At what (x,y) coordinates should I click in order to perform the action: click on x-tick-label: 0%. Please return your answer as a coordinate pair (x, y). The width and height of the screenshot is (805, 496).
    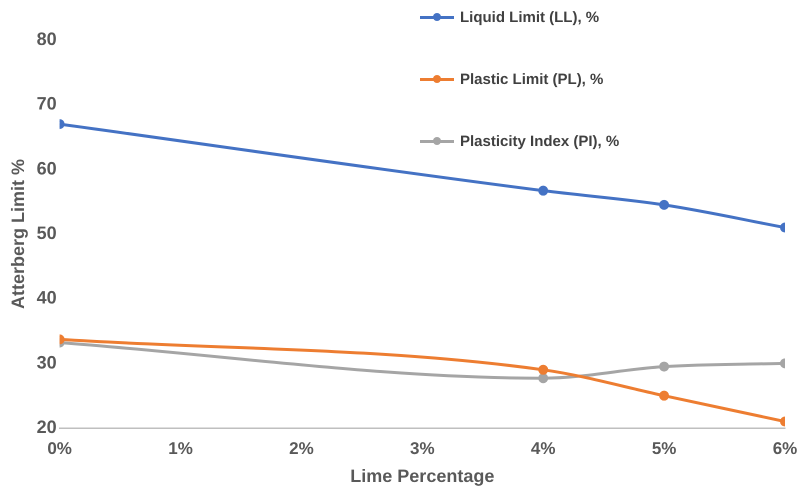
    Looking at the image, I should click on (59, 448).